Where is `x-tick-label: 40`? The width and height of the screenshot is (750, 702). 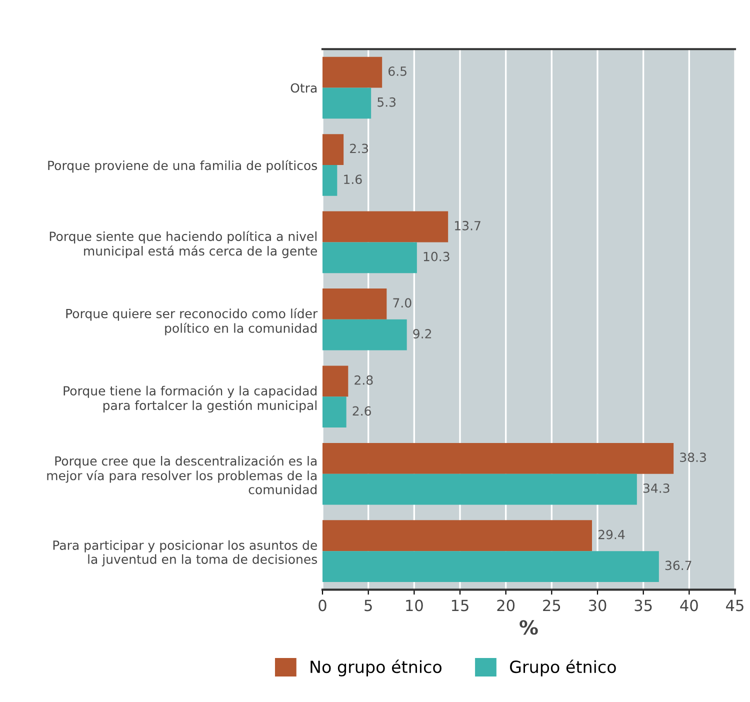 x-tick-label: 40 is located at coordinates (689, 606).